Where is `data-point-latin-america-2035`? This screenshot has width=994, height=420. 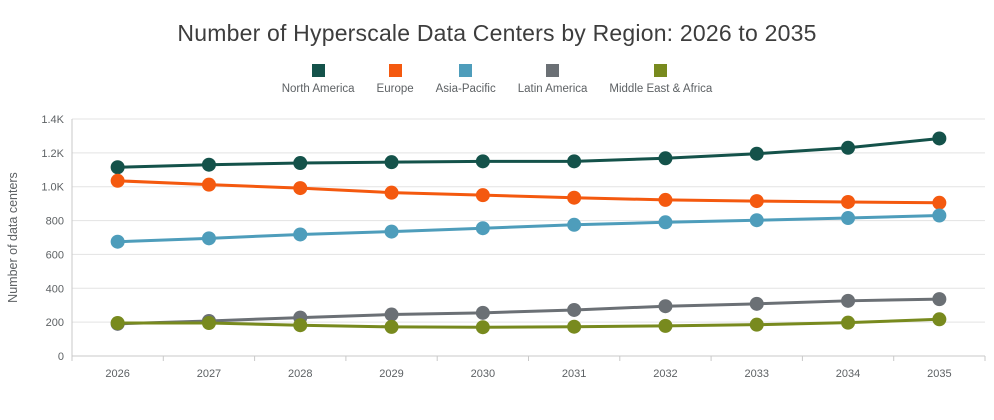 data-point-latin-america-2035 is located at coordinates (939, 299).